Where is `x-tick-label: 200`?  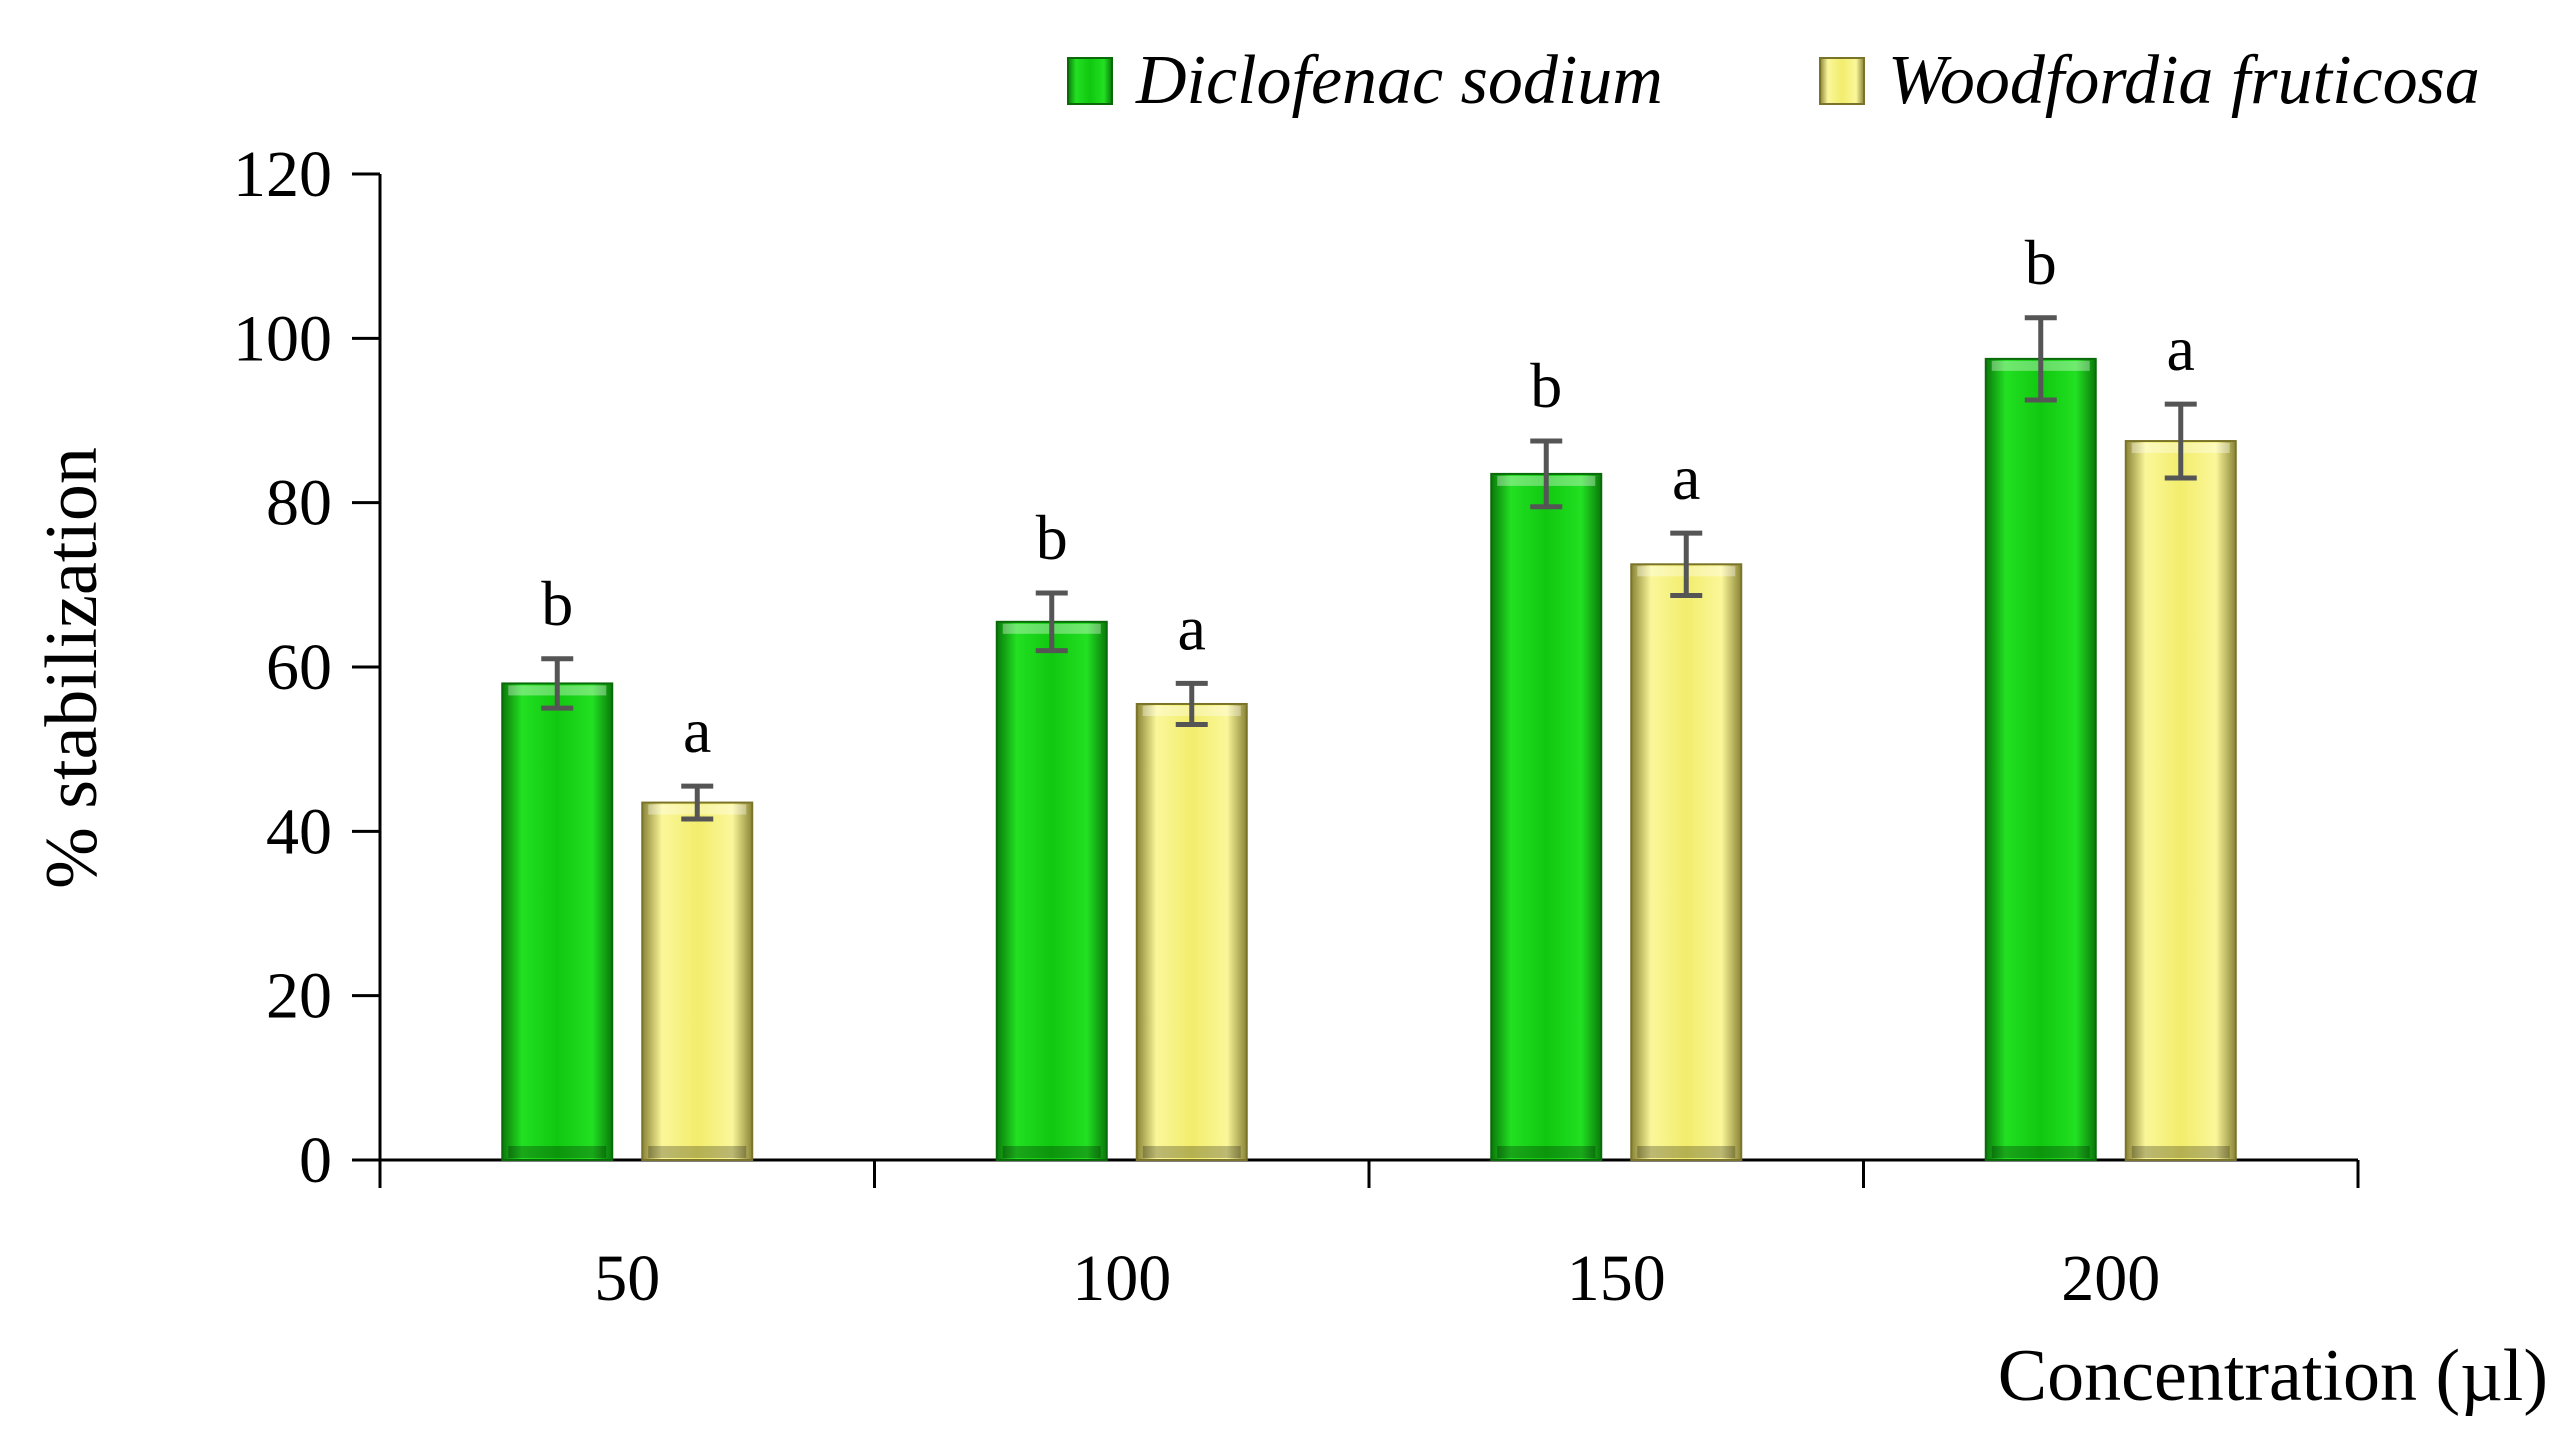 x-tick-label: 200 is located at coordinates (2110, 1278).